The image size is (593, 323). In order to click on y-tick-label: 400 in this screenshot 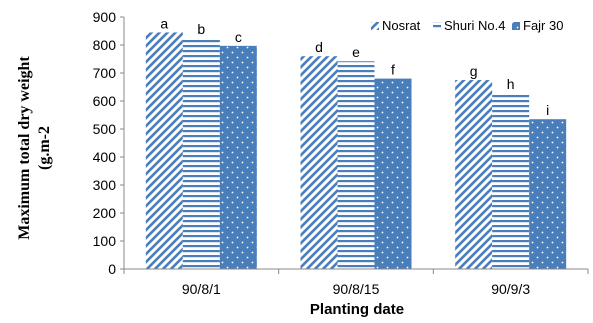, I will do `click(105, 157)`.